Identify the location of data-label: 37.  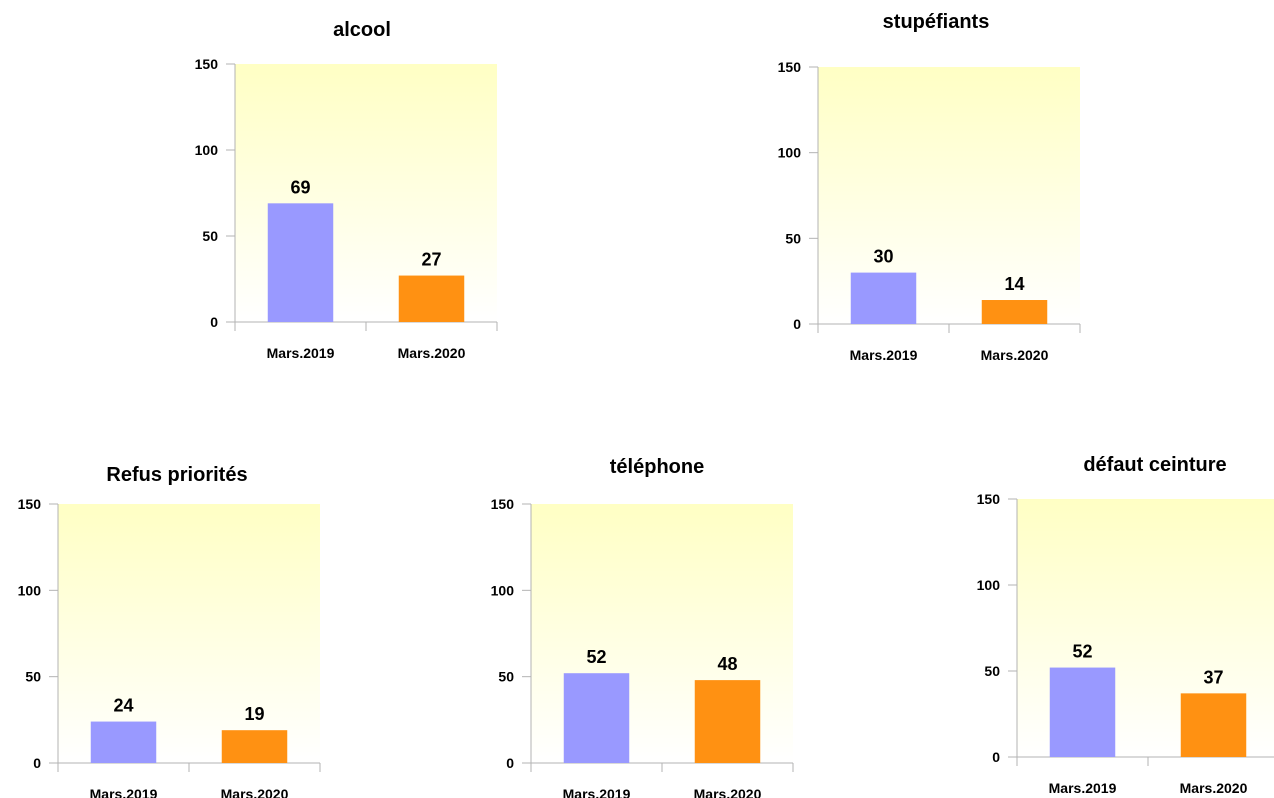
(1213, 677).